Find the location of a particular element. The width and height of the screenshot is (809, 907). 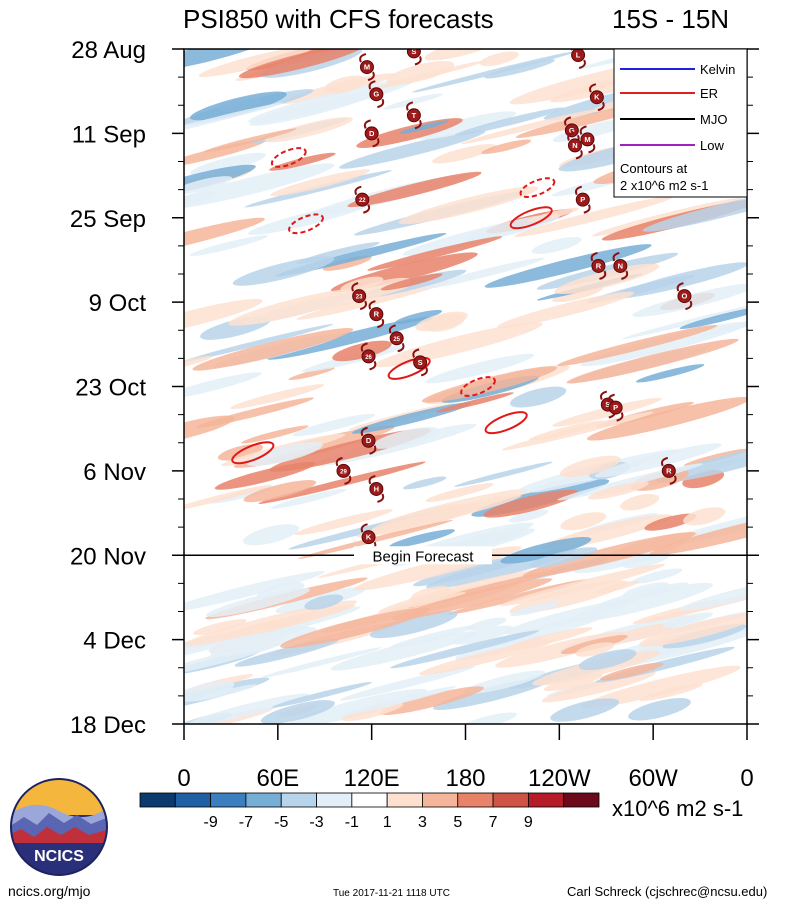

storm-marker: G is located at coordinates (376, 94).